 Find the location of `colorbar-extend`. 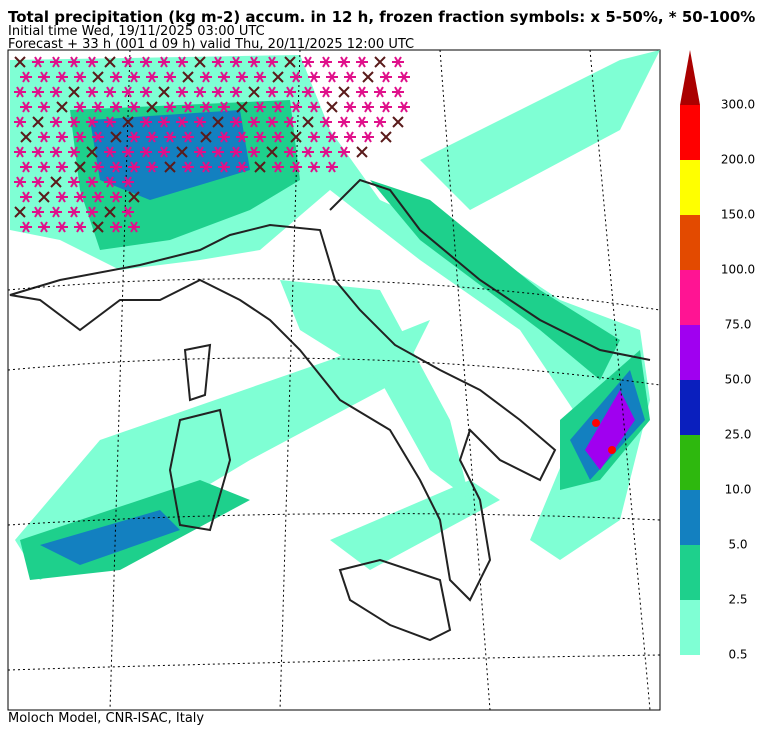

colorbar-extend is located at coordinates (690, 77).